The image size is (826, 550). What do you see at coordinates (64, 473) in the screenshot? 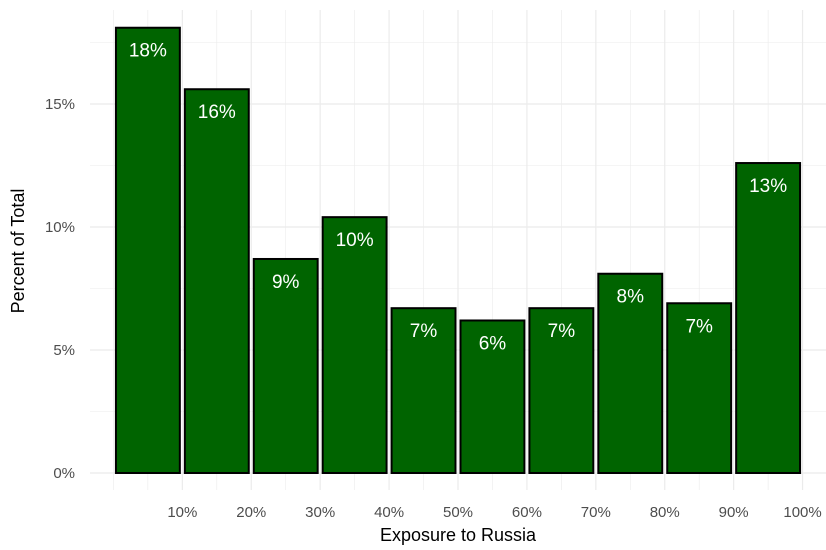
I see `y-tick-label: 0%` at bounding box center [64, 473].